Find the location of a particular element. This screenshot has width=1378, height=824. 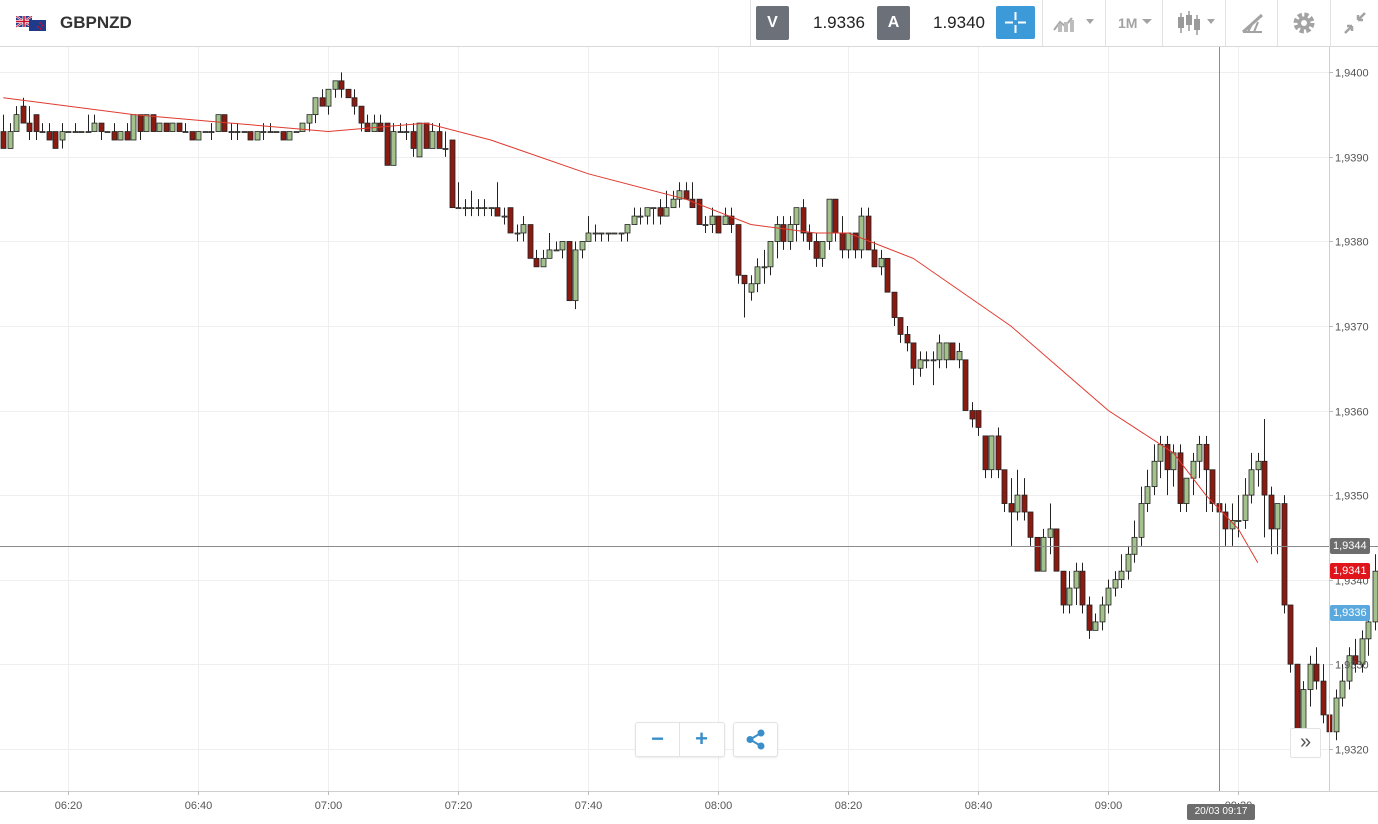

chart-type-icon is located at coordinates (1075, 23).